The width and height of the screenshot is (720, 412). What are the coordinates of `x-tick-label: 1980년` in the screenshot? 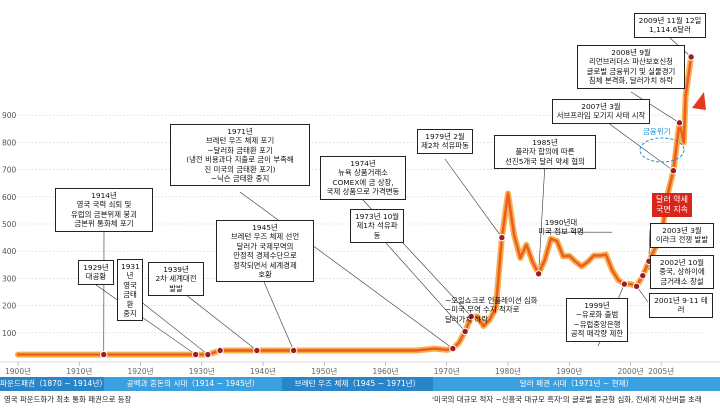 It's located at (508, 371).